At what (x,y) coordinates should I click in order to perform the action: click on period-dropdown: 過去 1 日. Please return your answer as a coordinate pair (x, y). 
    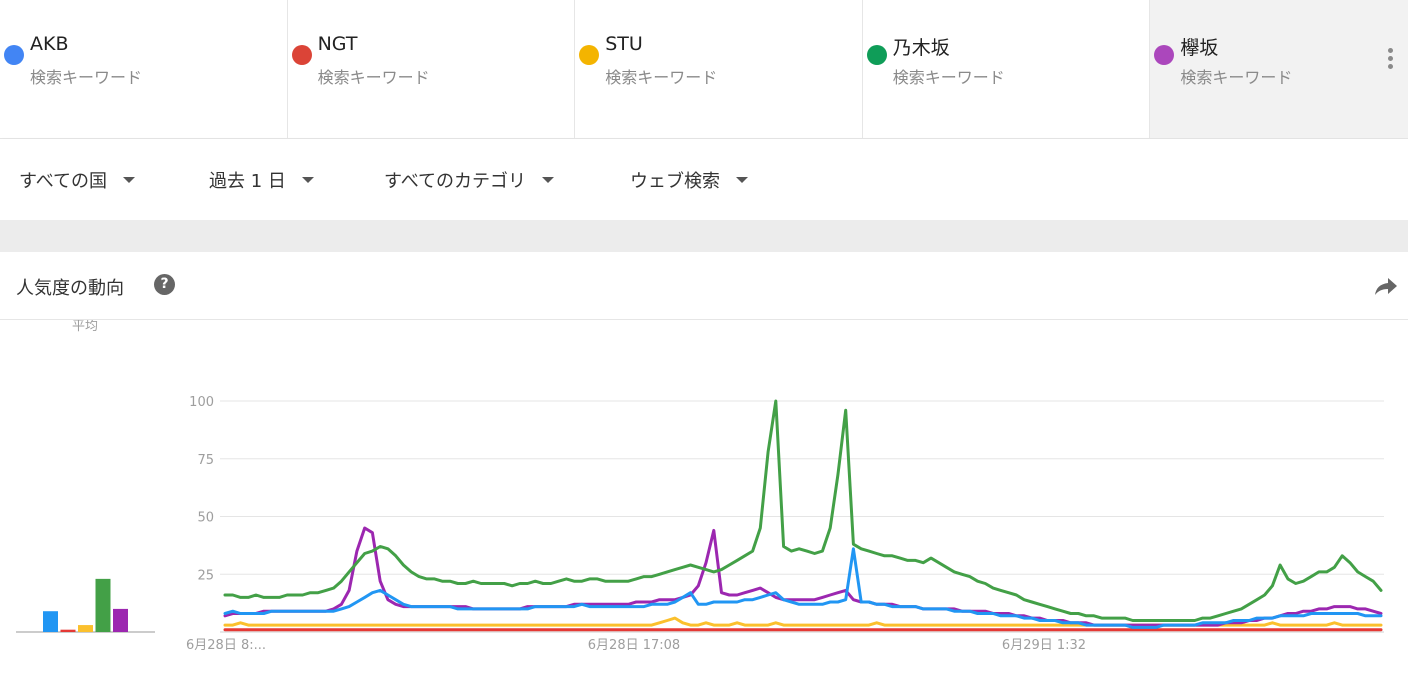
    Looking at the image, I should click on (261, 180).